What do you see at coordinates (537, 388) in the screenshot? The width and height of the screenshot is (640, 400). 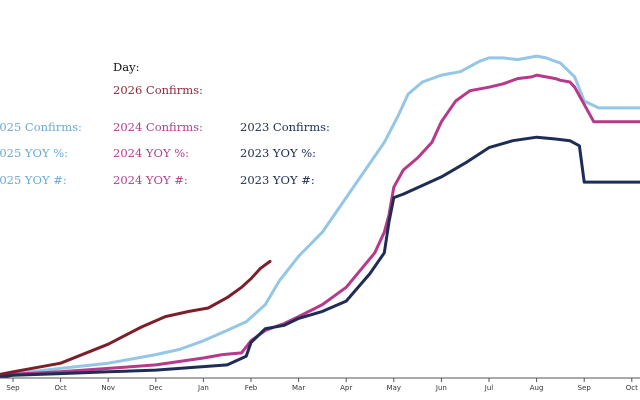 I see `x-tick-label: Aug` at bounding box center [537, 388].